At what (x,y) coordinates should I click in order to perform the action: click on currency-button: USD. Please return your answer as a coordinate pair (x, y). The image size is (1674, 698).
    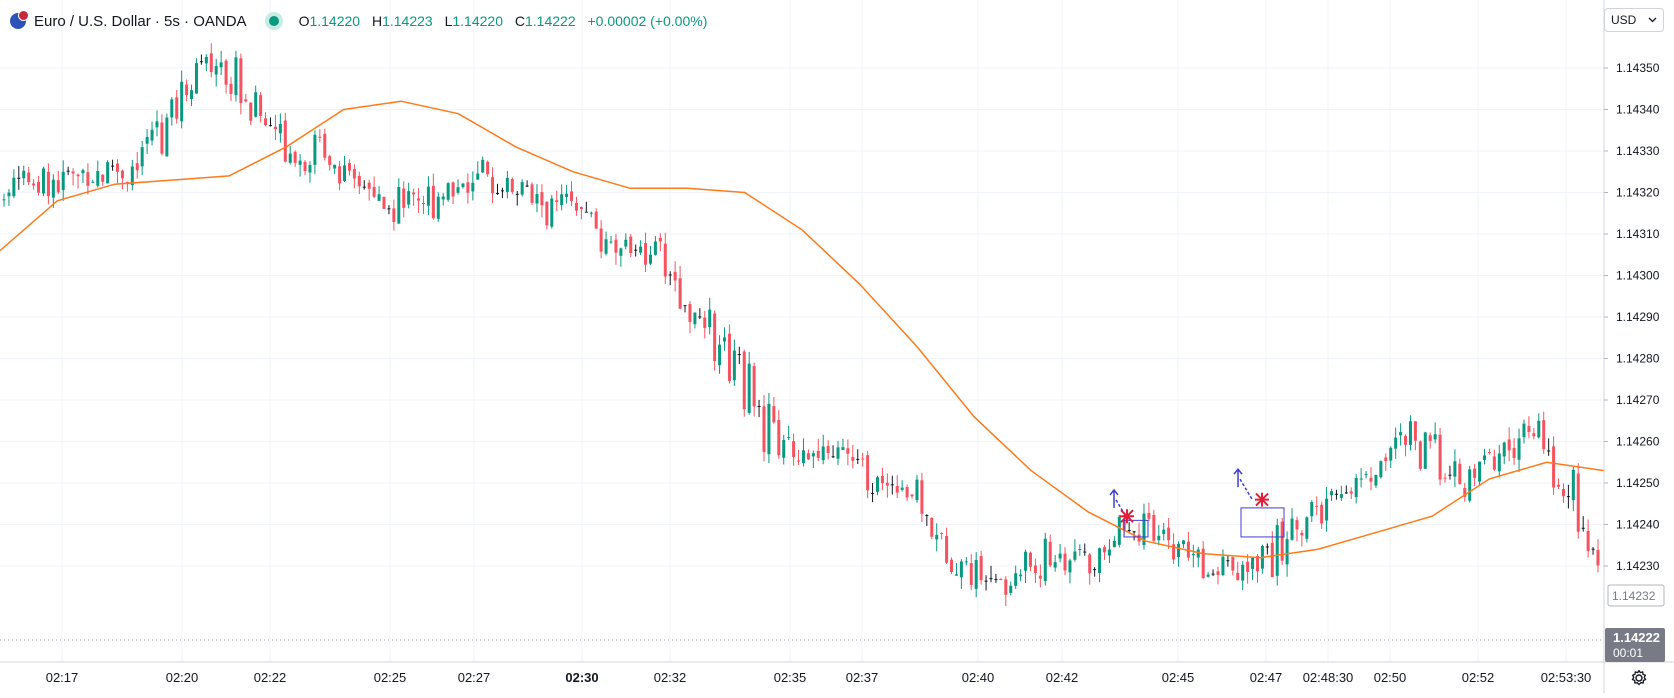
    Looking at the image, I should click on (1634, 20).